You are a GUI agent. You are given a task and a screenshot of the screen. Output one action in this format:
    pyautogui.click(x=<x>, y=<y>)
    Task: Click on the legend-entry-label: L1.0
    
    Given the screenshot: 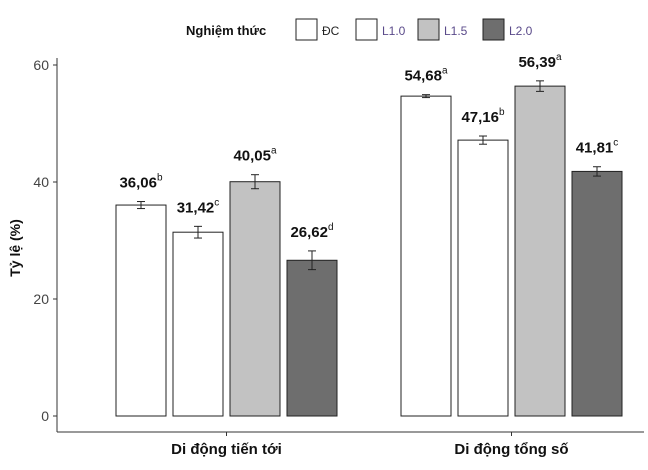 What is the action you would take?
    pyautogui.click(x=394, y=31)
    